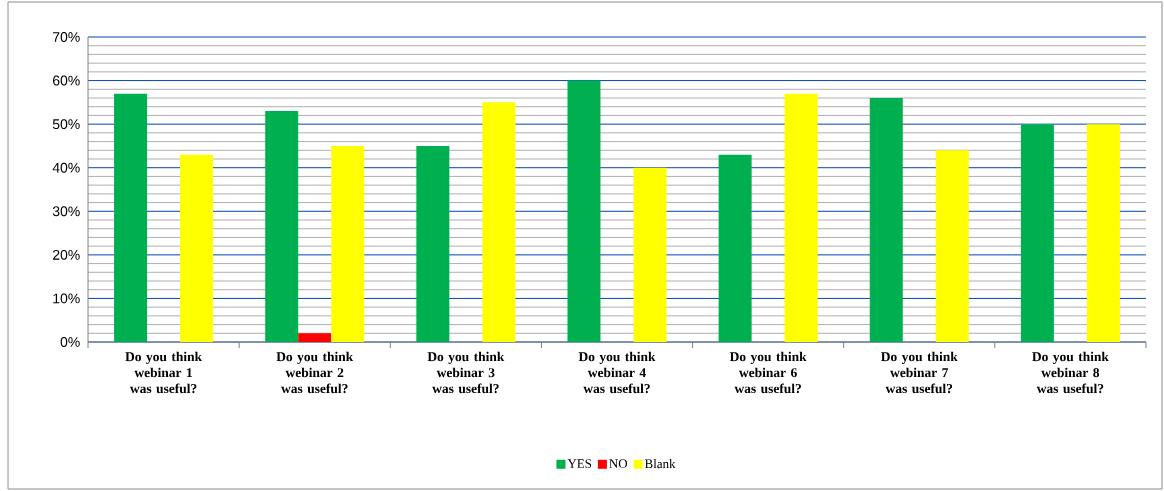  What do you see at coordinates (660, 464) in the screenshot?
I see `legend-label: Blank` at bounding box center [660, 464].